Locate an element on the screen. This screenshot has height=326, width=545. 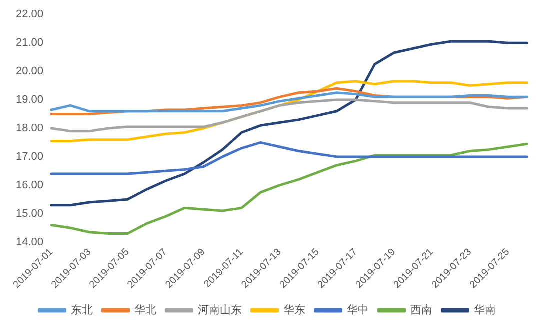
y-tick-label: 20.00 is located at coordinates (30, 72).